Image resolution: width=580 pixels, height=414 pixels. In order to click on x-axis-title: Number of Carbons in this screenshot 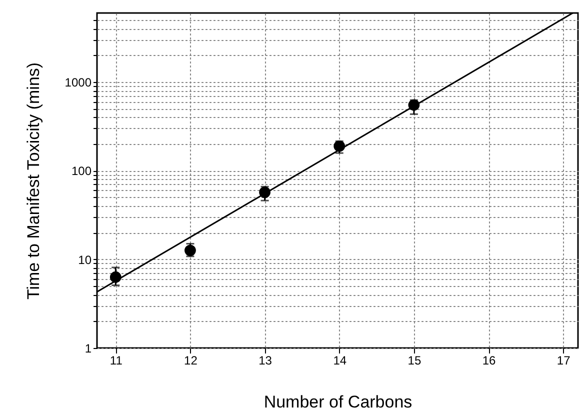, I will do `click(338, 402)`.